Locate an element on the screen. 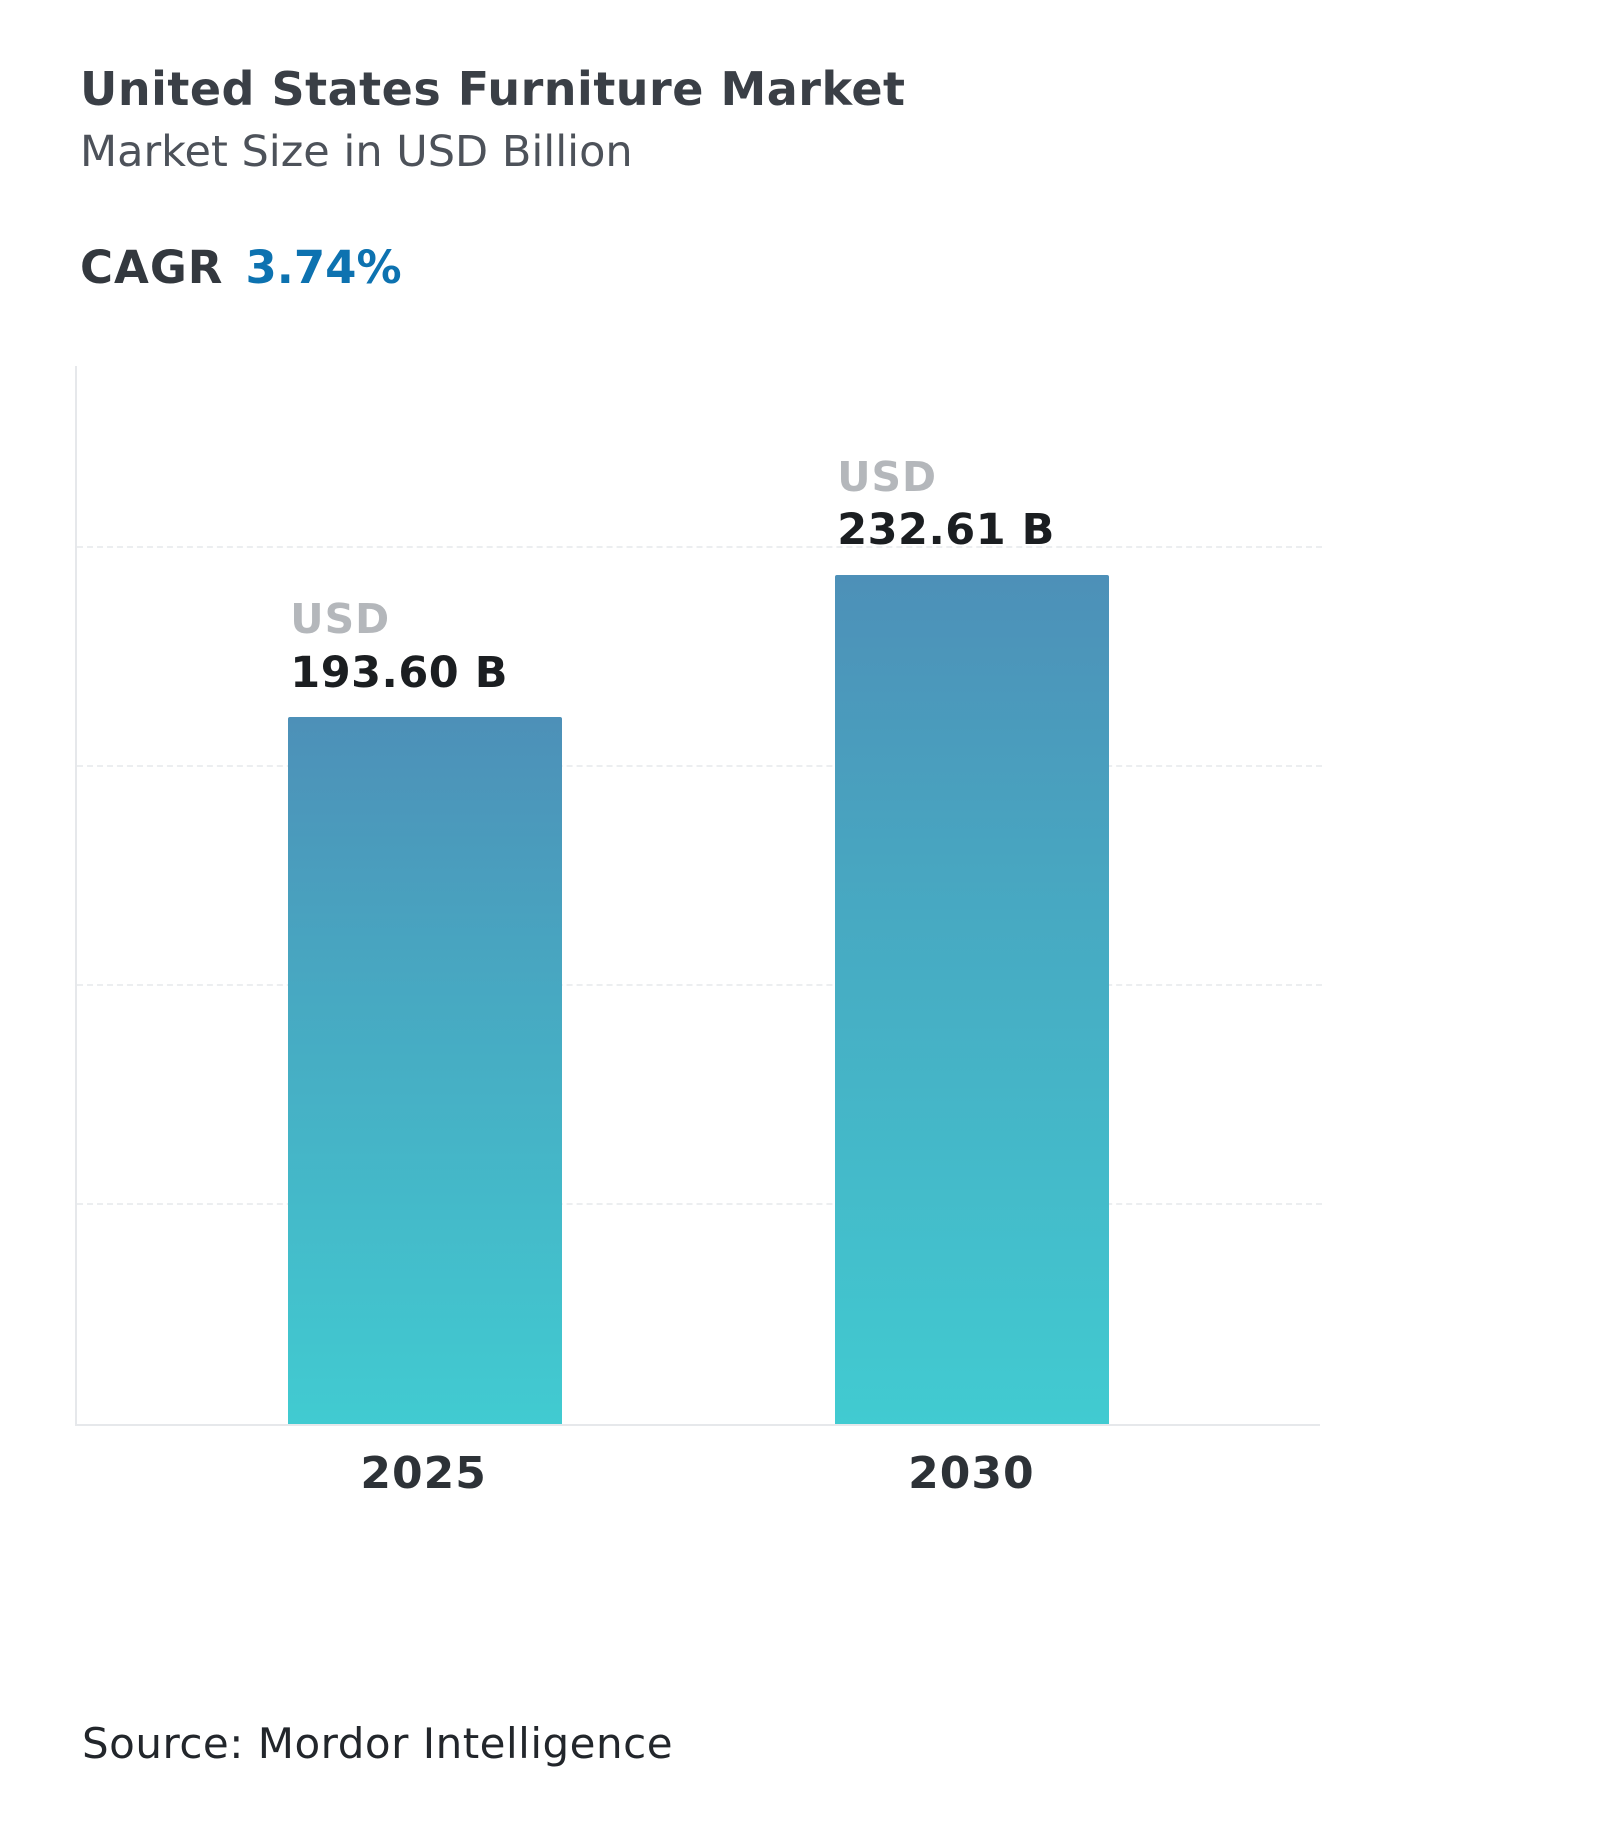 The height and width of the screenshot is (1826, 1620). cagr-value: 3.74% is located at coordinates (323, 267).